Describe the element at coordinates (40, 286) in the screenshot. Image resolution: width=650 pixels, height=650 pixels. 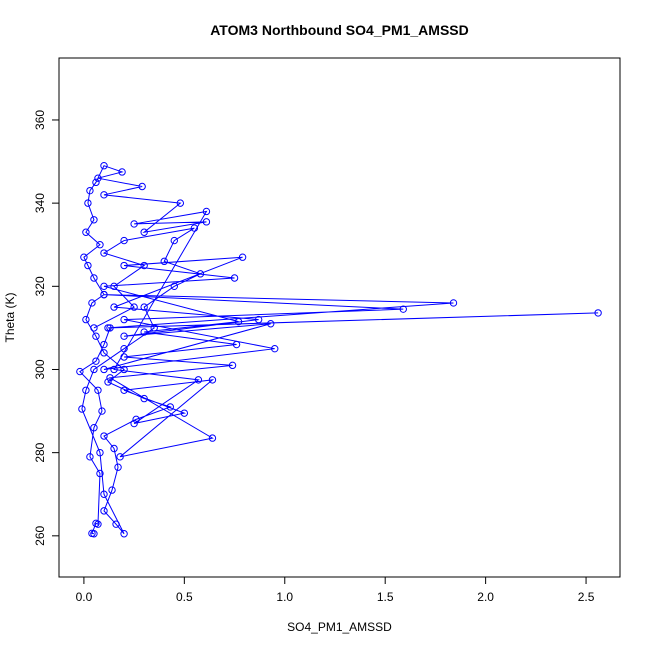
I see `y-tick-label: 320` at that location.